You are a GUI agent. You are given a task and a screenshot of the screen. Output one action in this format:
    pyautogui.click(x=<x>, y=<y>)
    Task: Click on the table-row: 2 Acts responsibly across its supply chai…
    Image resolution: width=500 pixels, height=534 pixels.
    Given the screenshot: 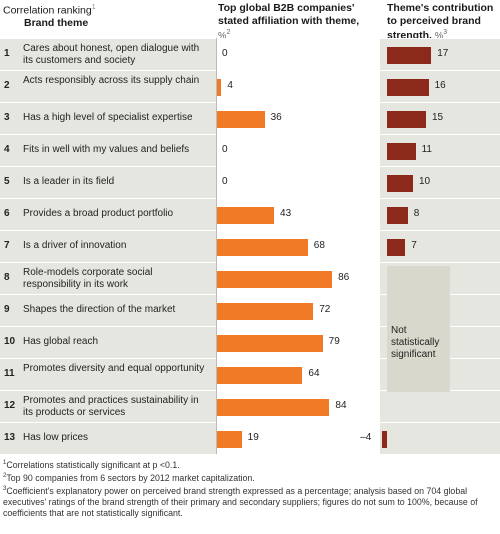 What is the action you would take?
    pyautogui.click(x=250, y=86)
    